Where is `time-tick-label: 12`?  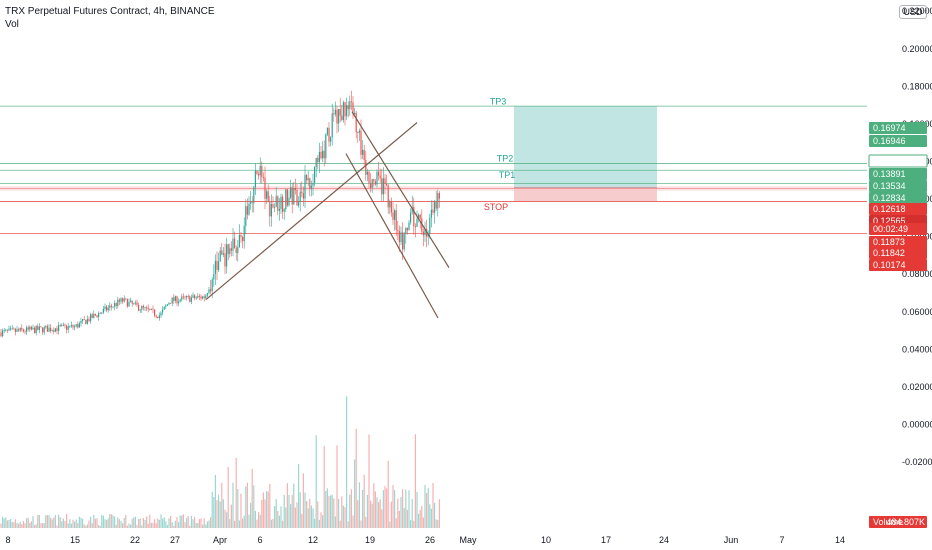
time-tick-label: 12 is located at coordinates (313, 540).